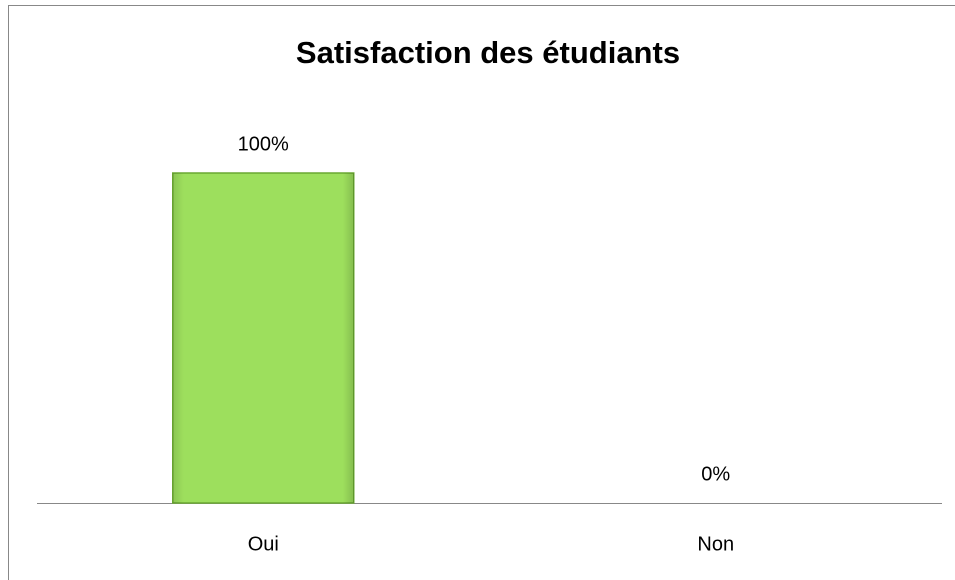 This screenshot has height=580, width=955. What do you see at coordinates (715, 544) in the screenshot?
I see `x-tick-label: Non` at bounding box center [715, 544].